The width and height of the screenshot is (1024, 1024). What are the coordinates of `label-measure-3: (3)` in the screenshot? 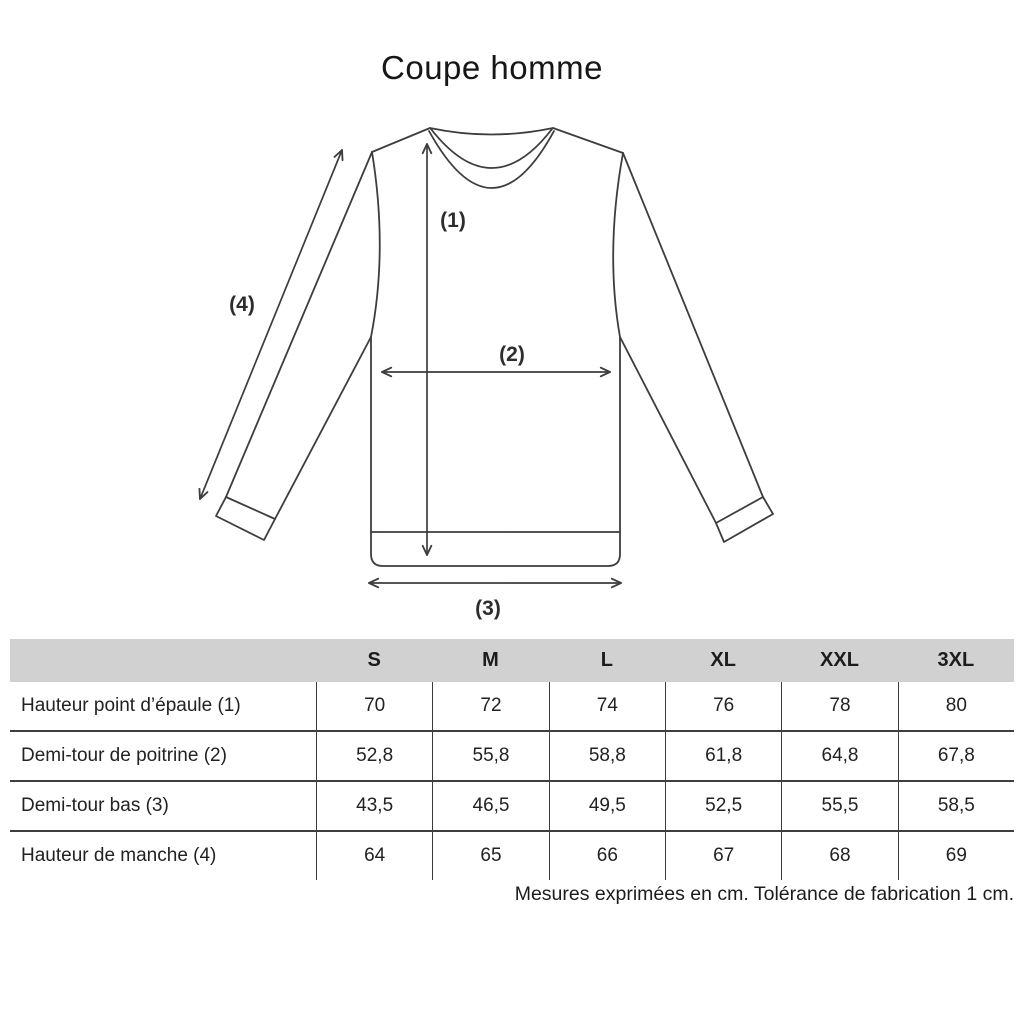 It's located at (488, 608).